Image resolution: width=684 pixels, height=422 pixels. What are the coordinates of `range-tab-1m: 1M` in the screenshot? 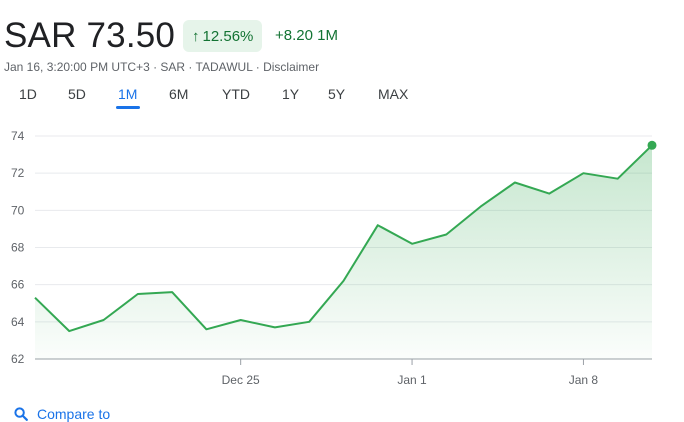 It's located at (128, 94).